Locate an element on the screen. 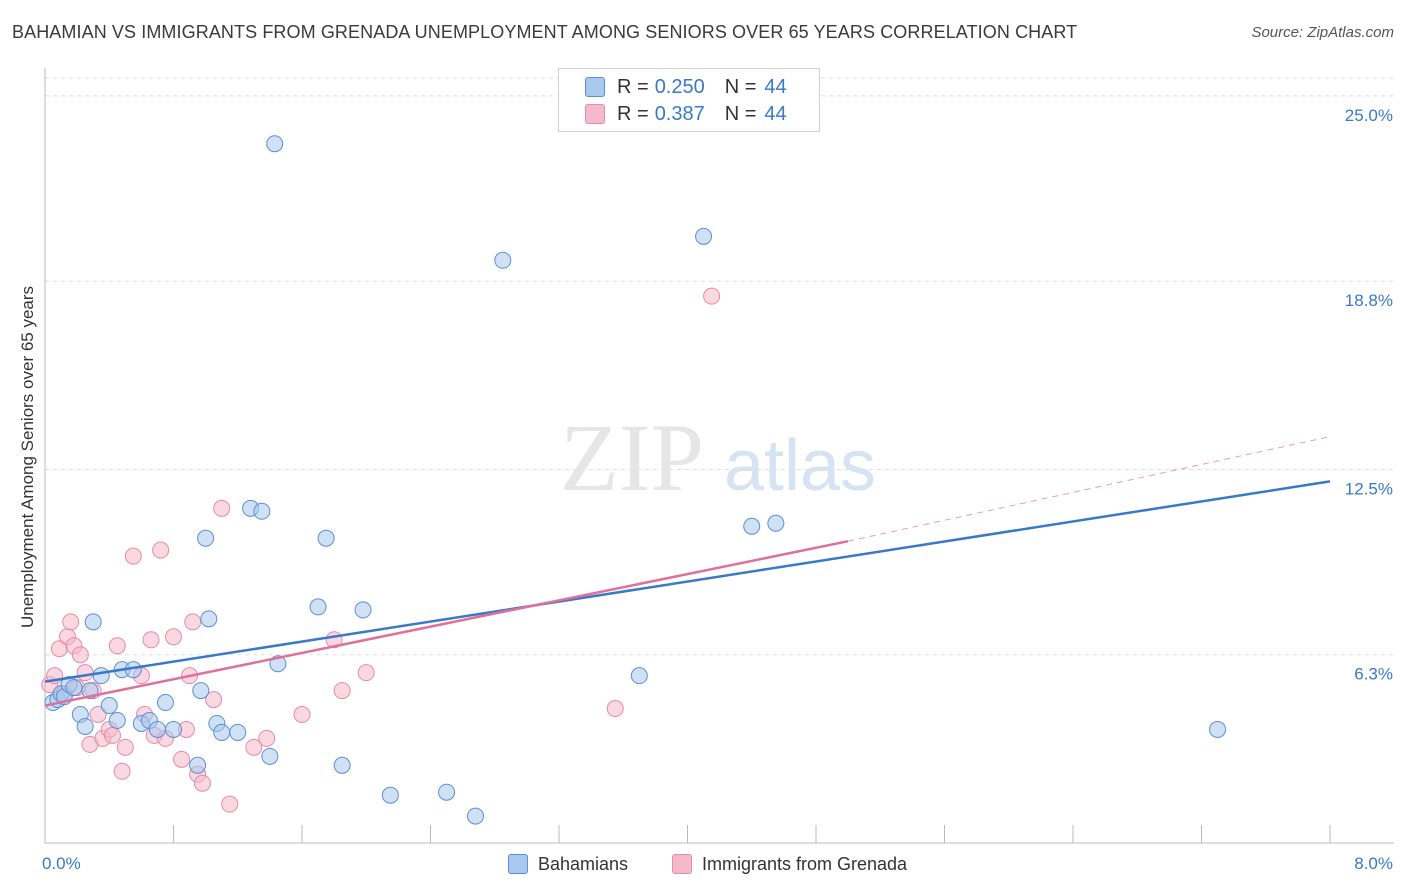  source-label: Source: ZipAtlas.com is located at coordinates (1322, 32).